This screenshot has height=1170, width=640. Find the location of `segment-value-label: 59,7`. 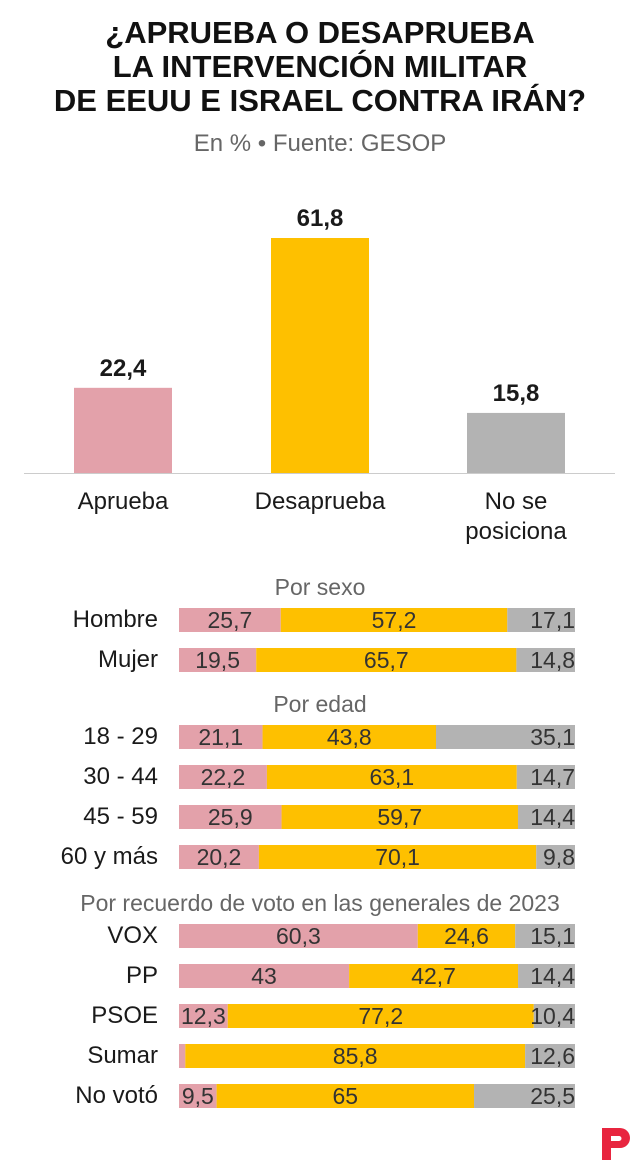

segment-value-label: 59,7 is located at coordinates (399, 817).